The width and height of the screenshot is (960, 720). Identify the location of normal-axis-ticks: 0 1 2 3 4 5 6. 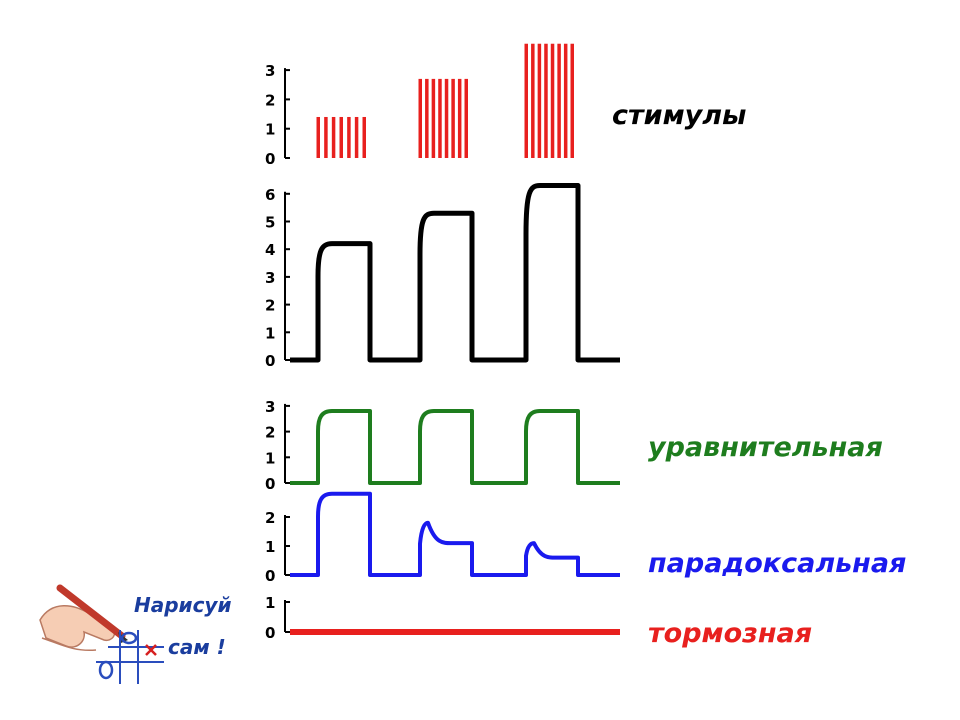
(277, 278).